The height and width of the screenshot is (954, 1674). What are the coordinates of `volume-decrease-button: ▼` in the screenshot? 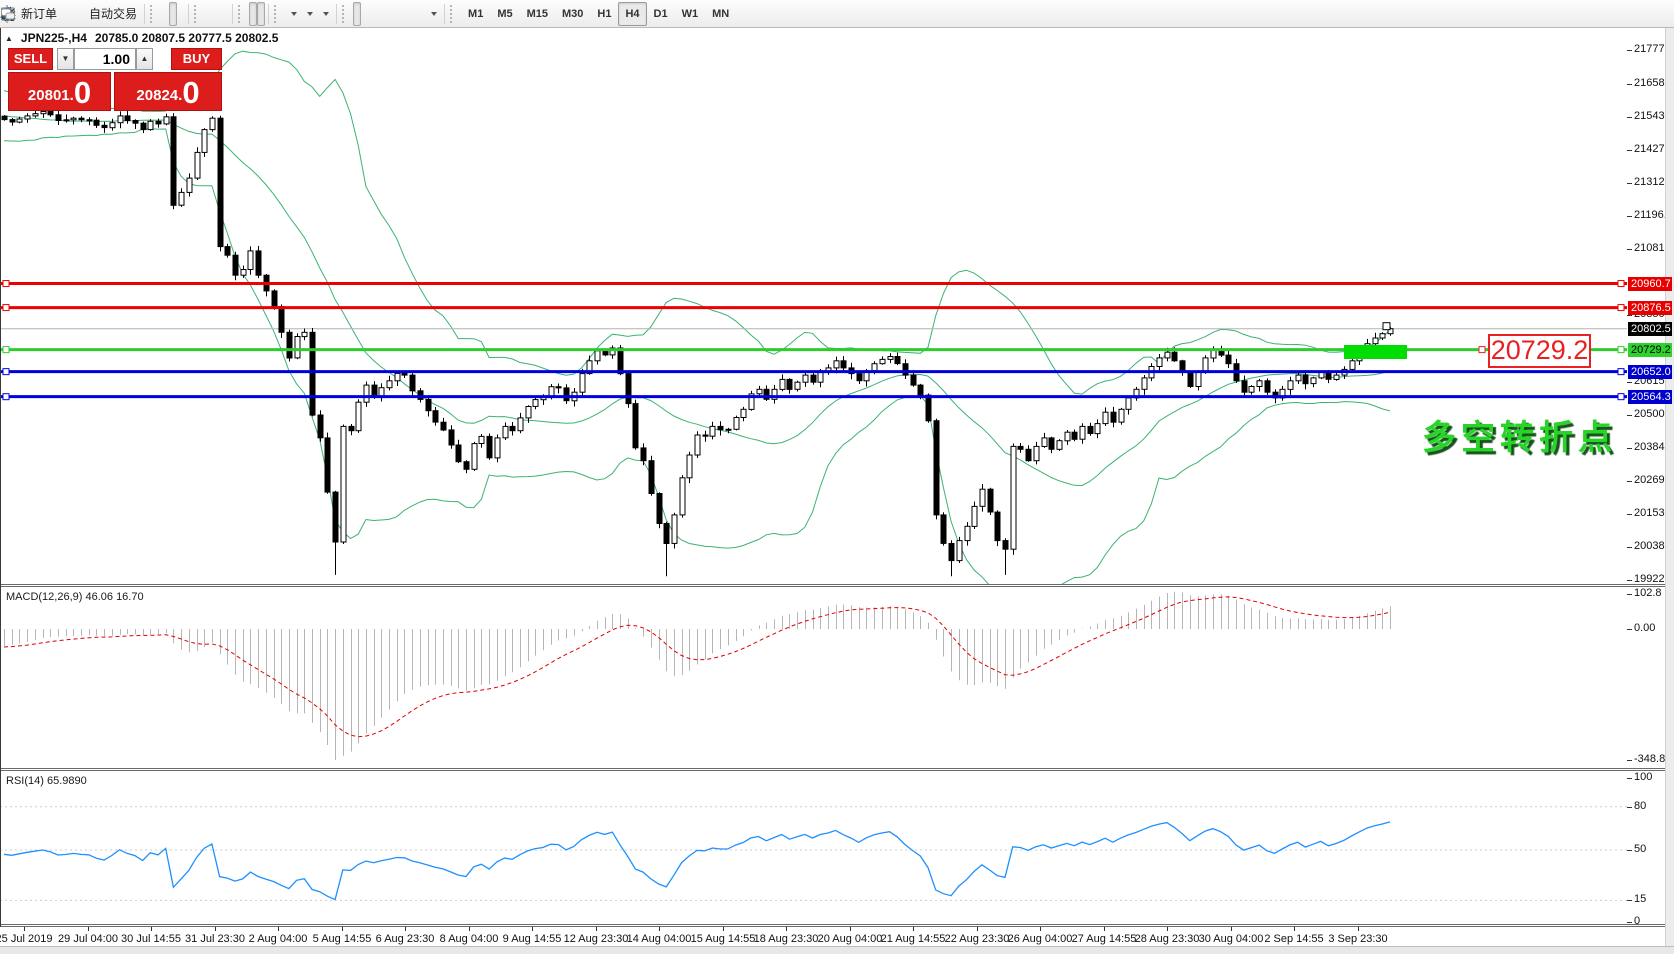 It's located at (65, 59).